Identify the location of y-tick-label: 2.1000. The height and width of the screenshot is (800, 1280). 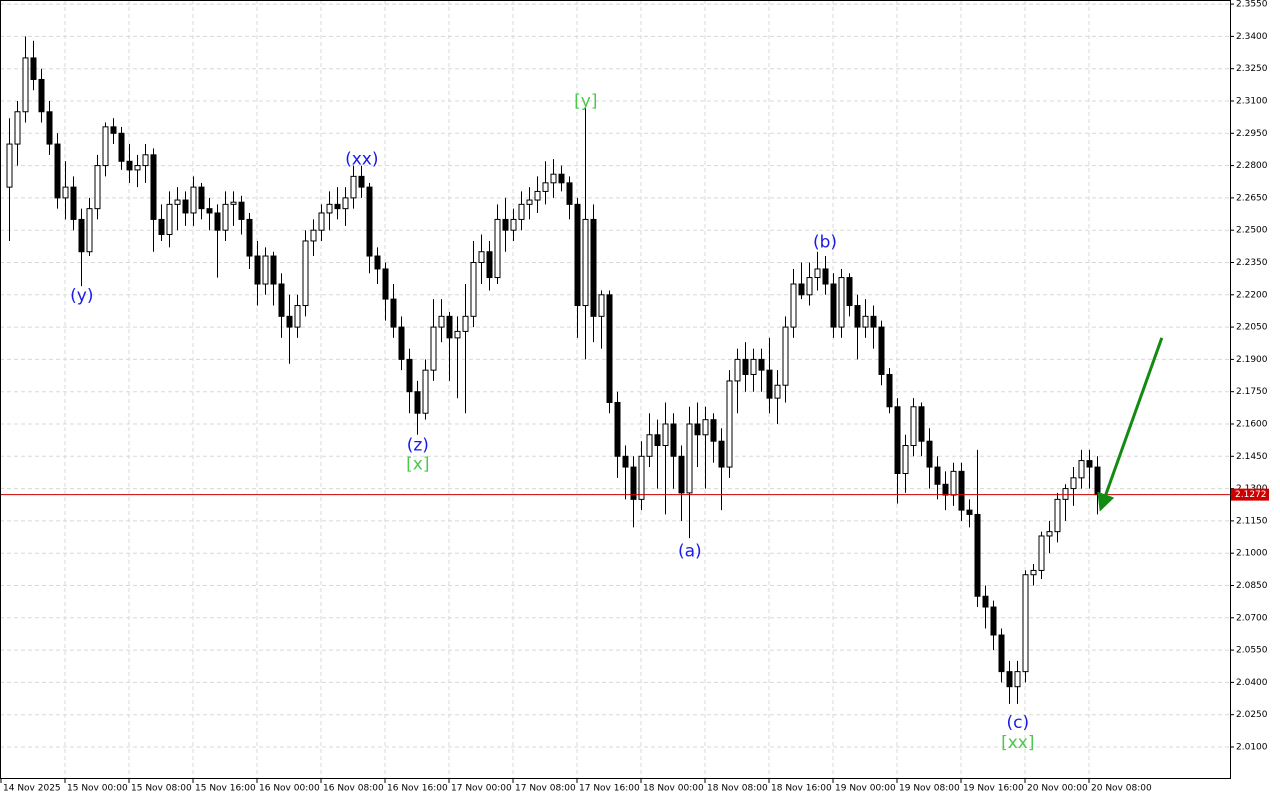
(1252, 554).